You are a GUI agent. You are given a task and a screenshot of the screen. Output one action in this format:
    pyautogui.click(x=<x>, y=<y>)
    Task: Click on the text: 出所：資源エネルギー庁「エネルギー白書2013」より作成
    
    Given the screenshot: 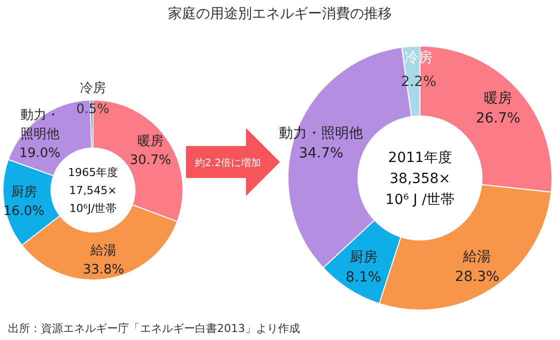 What is the action you would take?
    pyautogui.click(x=154, y=328)
    